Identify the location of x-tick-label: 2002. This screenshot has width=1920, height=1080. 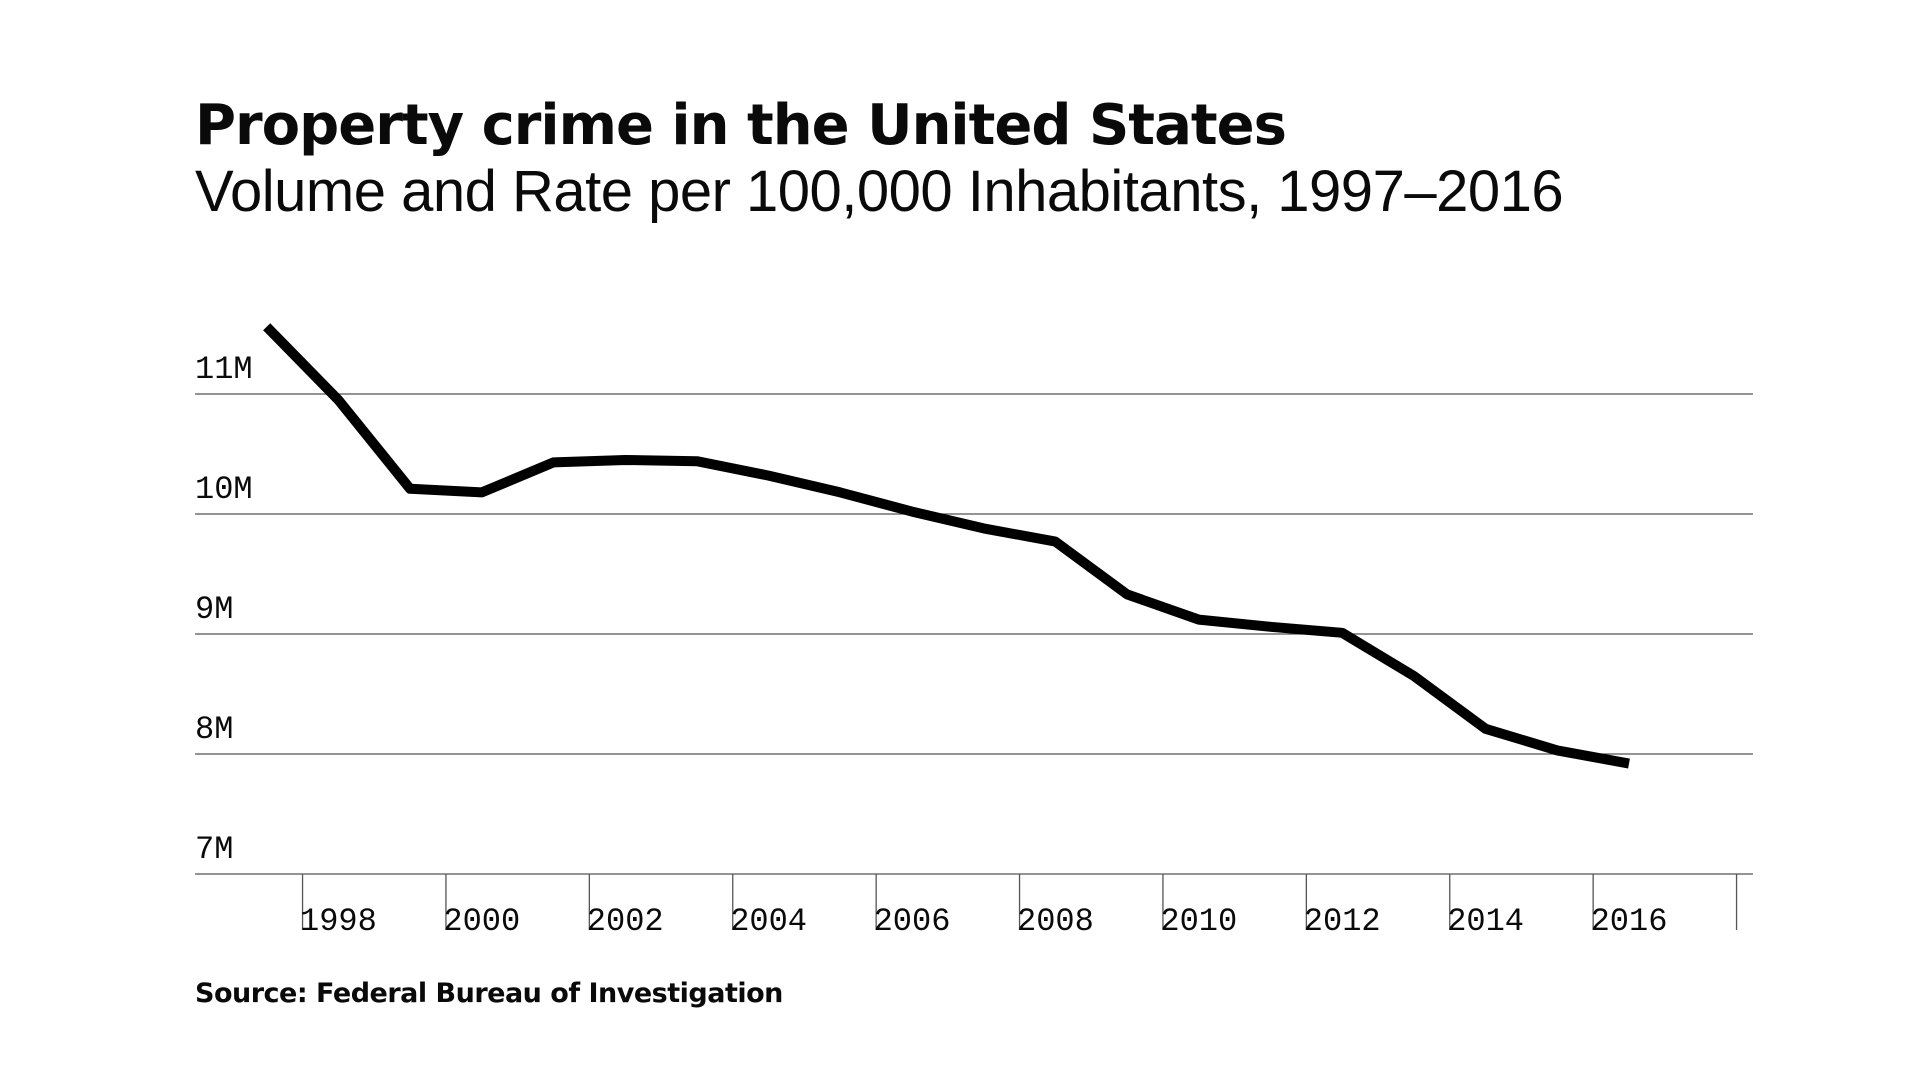
(625, 921).